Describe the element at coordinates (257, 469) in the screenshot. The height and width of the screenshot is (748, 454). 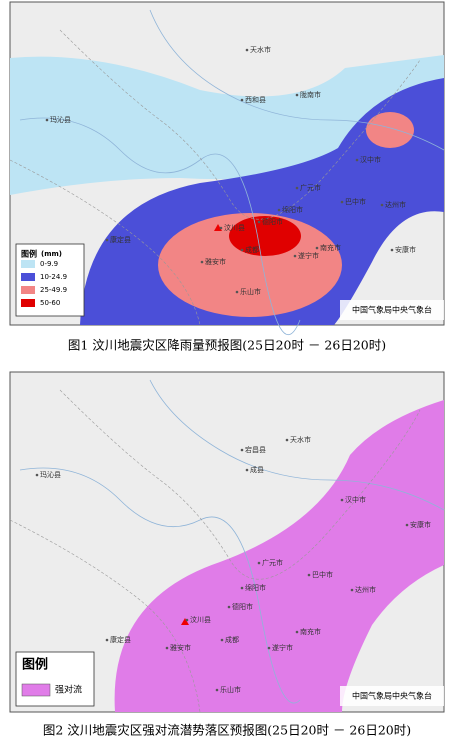
I see `place-label: 成县` at that location.